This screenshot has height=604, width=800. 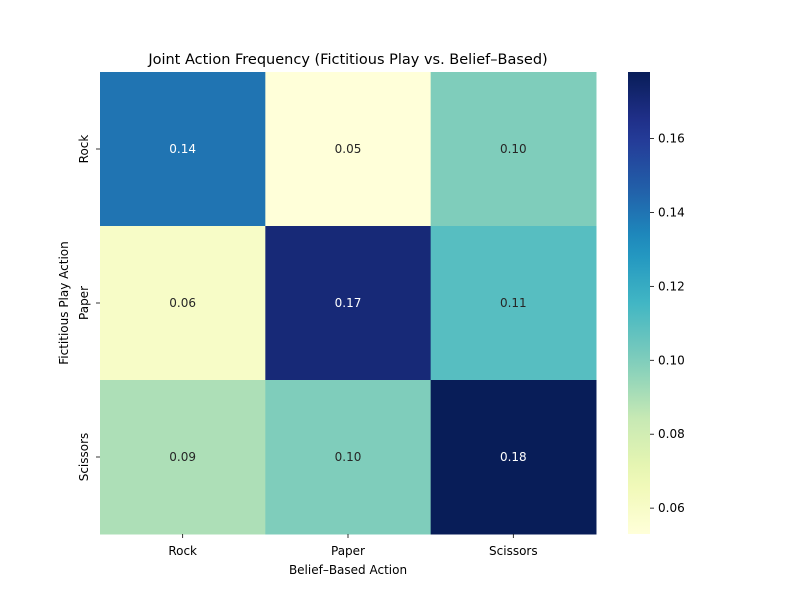 I want to click on cell-label-0-1: 0.05, so click(x=348, y=149).